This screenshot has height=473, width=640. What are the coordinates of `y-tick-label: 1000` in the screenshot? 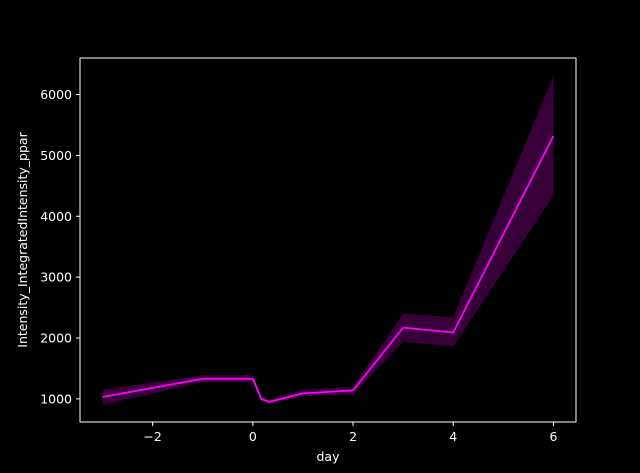 It's located at (56, 398).